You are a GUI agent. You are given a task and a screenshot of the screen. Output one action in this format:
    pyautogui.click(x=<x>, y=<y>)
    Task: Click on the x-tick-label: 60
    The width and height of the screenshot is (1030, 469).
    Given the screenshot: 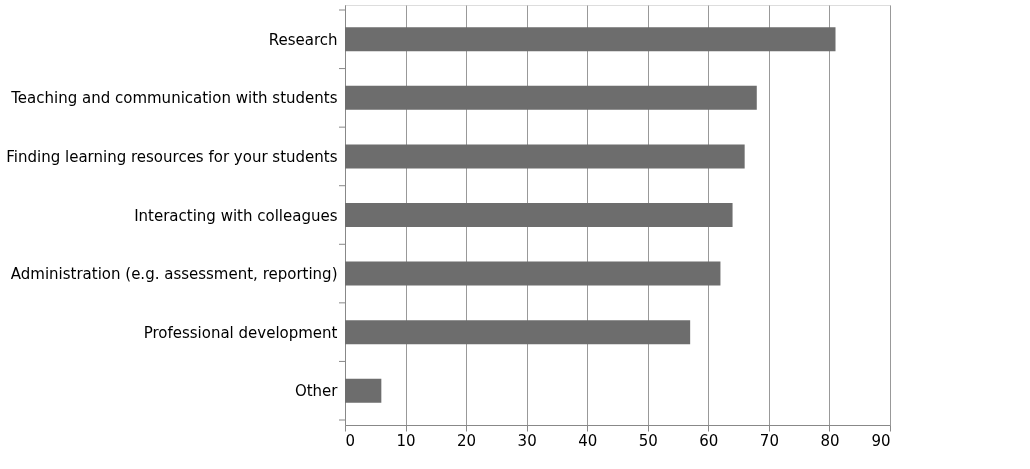 What is the action you would take?
    pyautogui.click(x=709, y=440)
    